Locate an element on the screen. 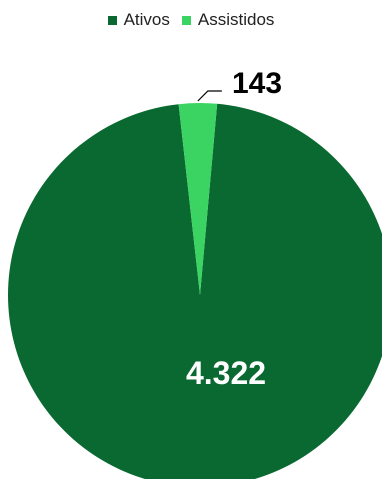  legend-item-assistidos: Assistidos is located at coordinates (228, 20).